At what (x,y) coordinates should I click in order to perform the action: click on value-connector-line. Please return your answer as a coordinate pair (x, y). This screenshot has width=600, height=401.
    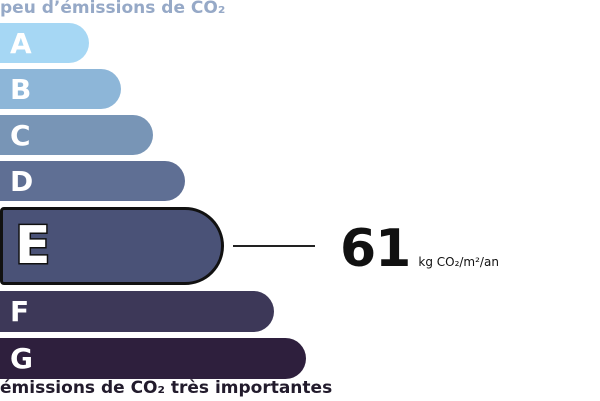
    Looking at the image, I should click on (274, 246).